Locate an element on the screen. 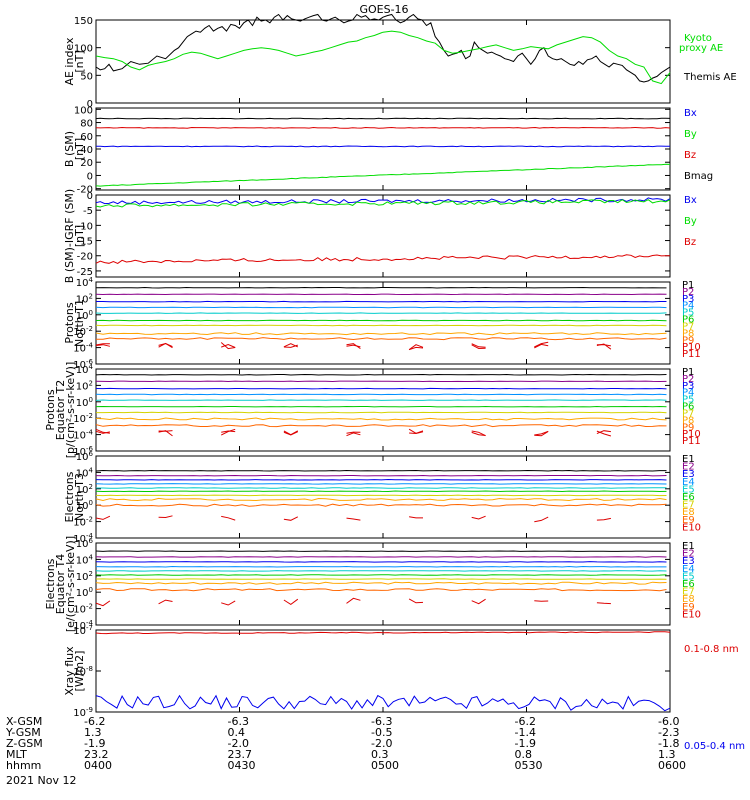 Image resolution: width=750 pixels, height=800 pixels. legend-label: E10 is located at coordinates (691, 614).